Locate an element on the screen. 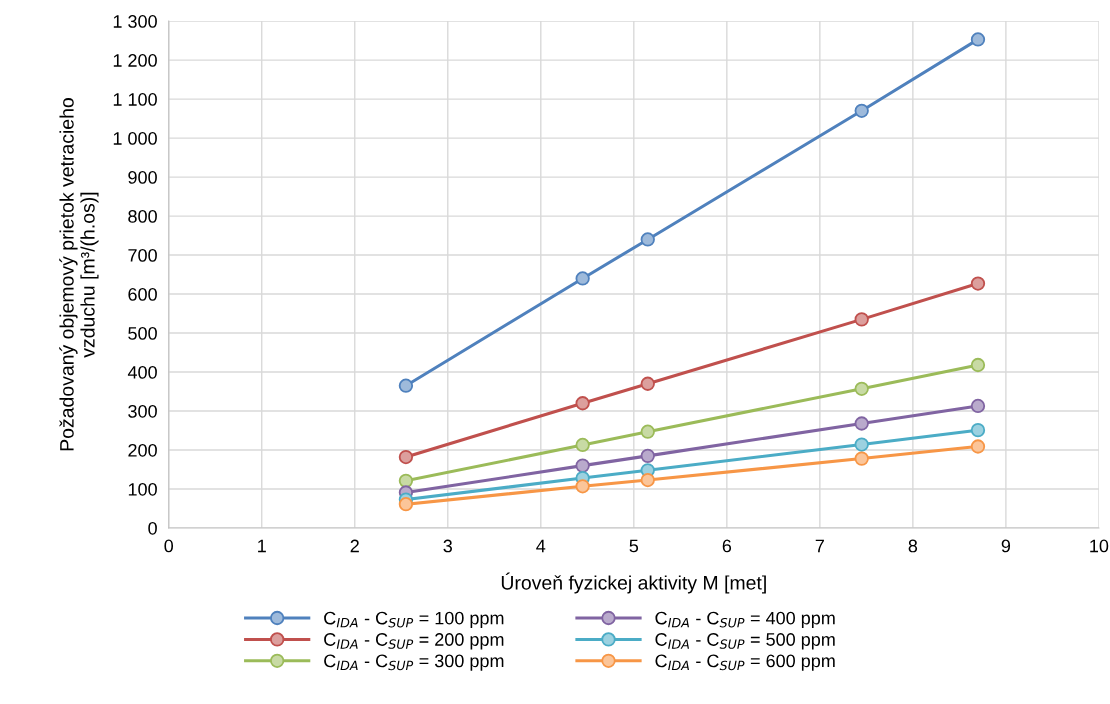  x-tick-label: 5 is located at coordinates (634, 546).